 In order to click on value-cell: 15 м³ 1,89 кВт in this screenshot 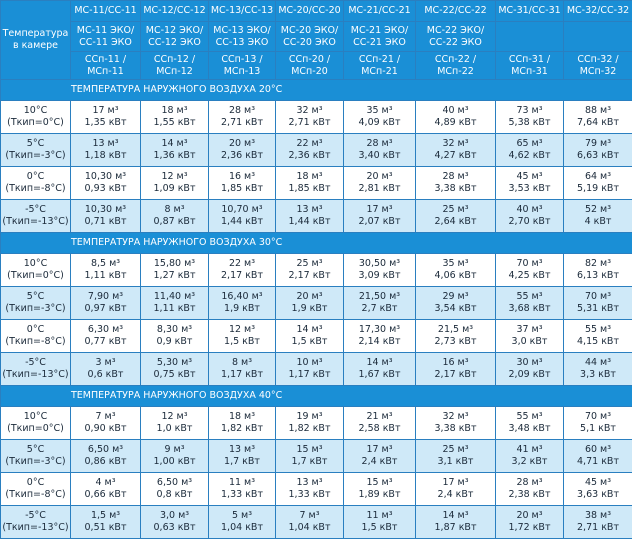, I will do `click(379, 489)`.